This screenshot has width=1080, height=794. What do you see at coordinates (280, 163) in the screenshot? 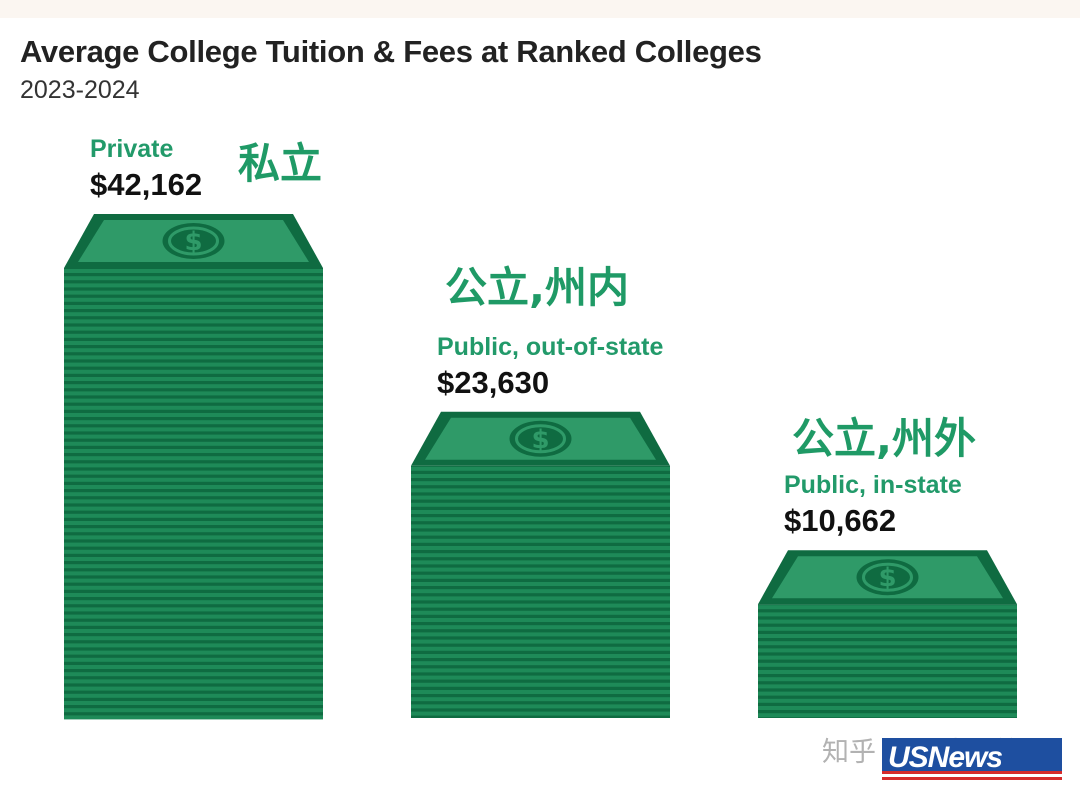
I see `annotation-cn: 私立` at bounding box center [280, 163].